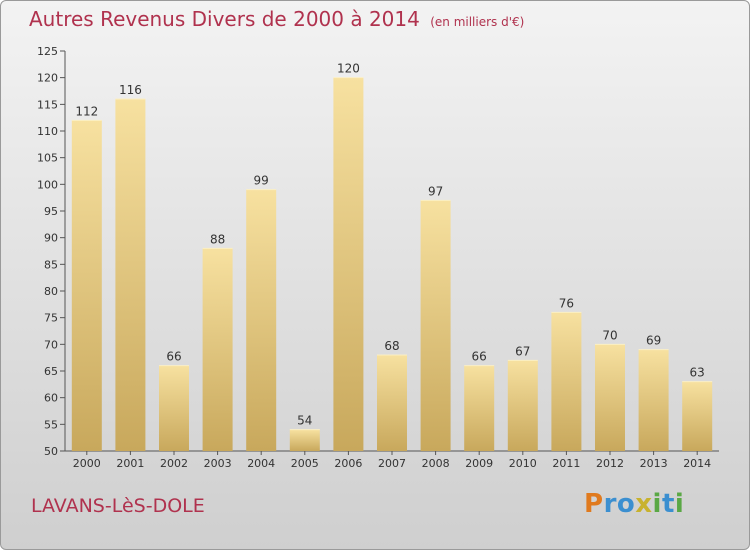 The height and width of the screenshot is (550, 750). I want to click on y-tick-label: 55, so click(51, 424).